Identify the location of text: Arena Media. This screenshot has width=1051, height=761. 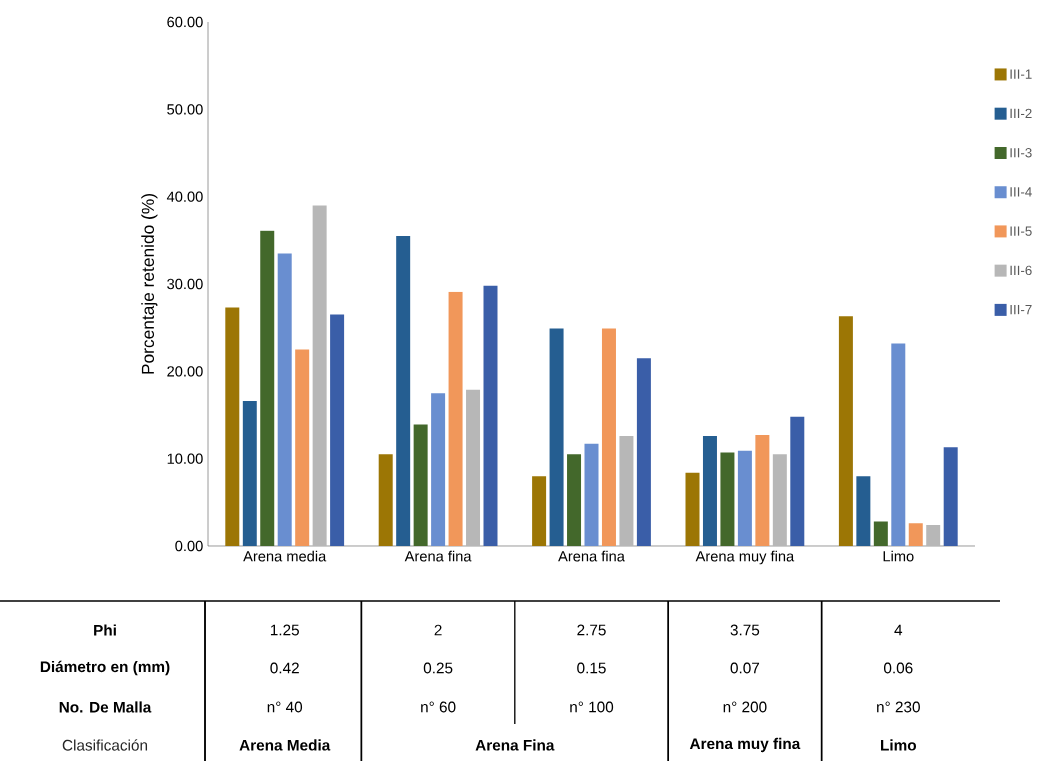
(285, 745).